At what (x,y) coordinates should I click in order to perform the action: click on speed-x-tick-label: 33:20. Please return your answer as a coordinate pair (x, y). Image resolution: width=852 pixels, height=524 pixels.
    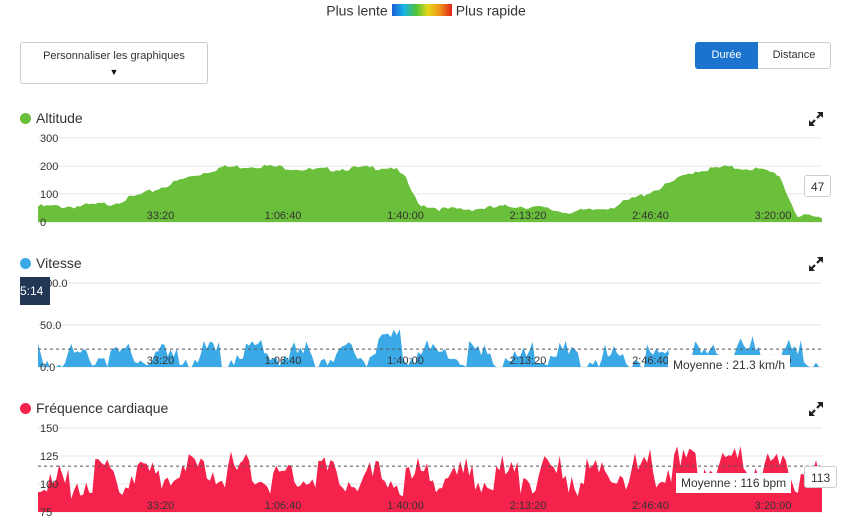
    Looking at the image, I should click on (161, 361).